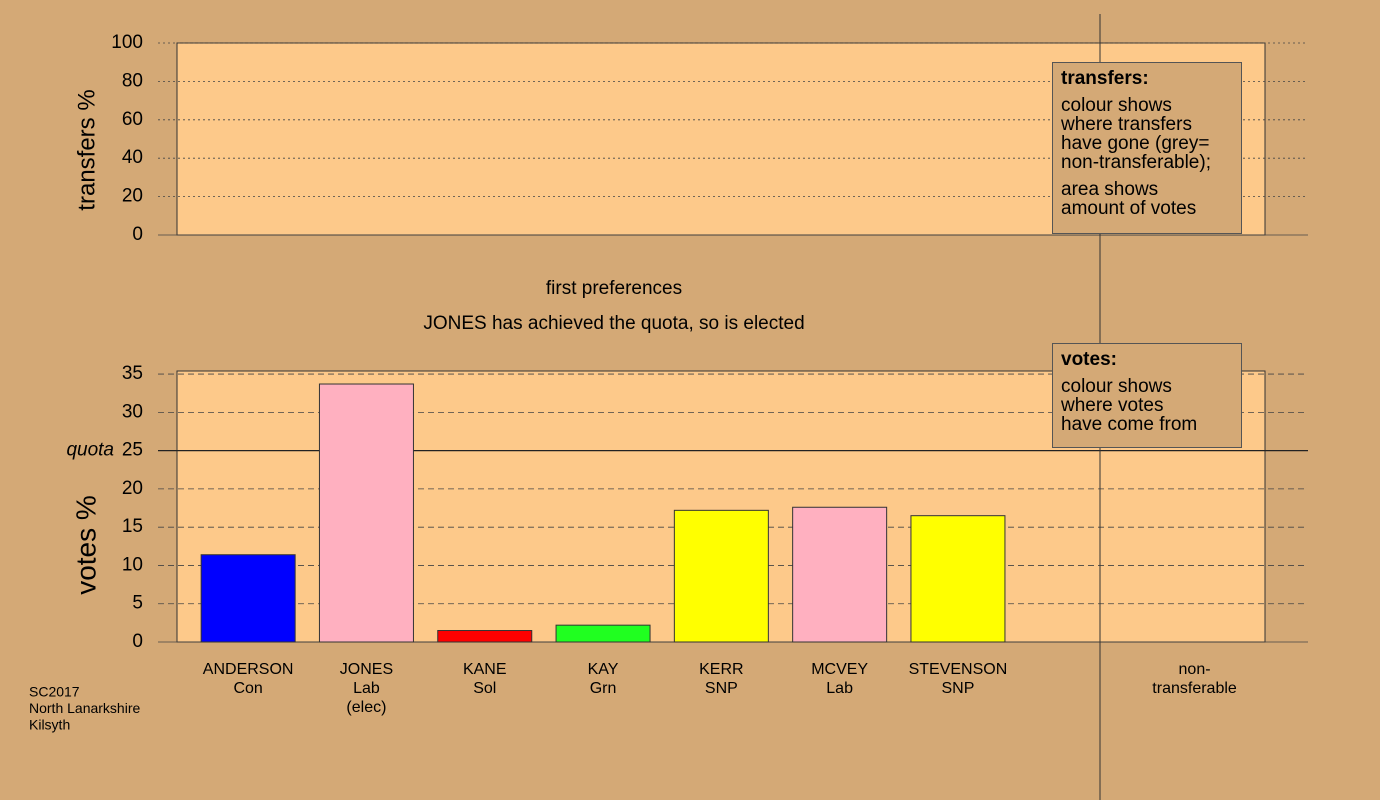 The height and width of the screenshot is (800, 1380). I want to click on footer-line: North Lanarkshire, so click(84, 708).